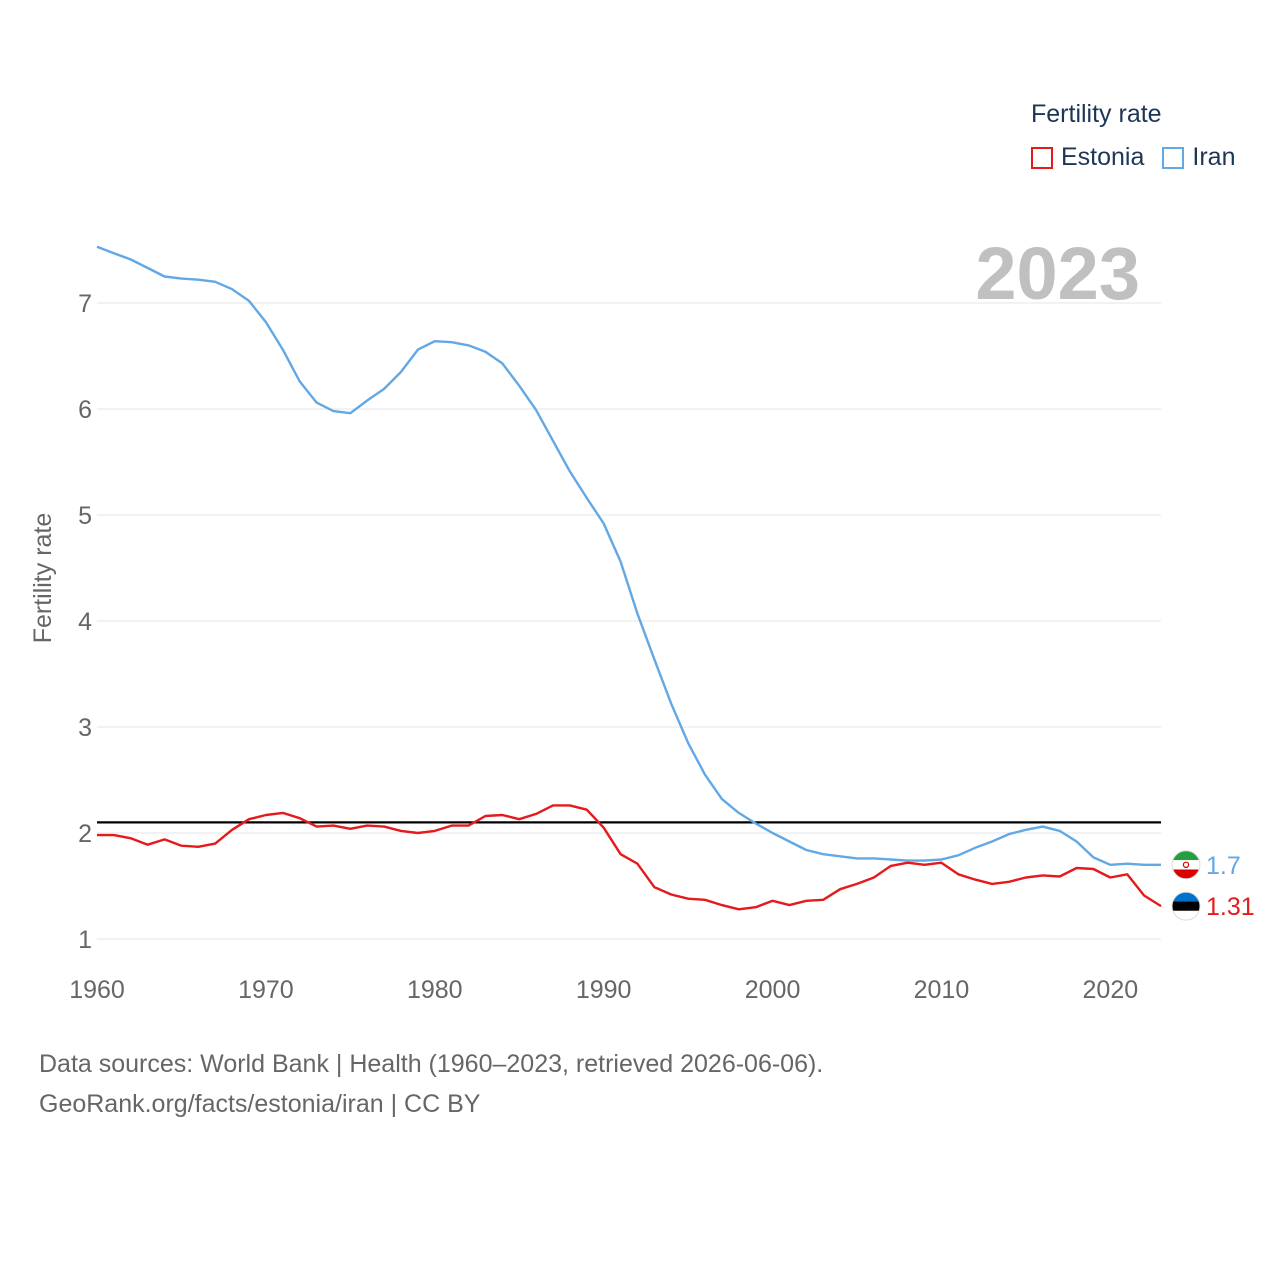 Image resolution: width=1280 pixels, height=1280 pixels. What do you see at coordinates (1042, 157) in the screenshot?
I see `legend-swatch-estonia` at bounding box center [1042, 157].